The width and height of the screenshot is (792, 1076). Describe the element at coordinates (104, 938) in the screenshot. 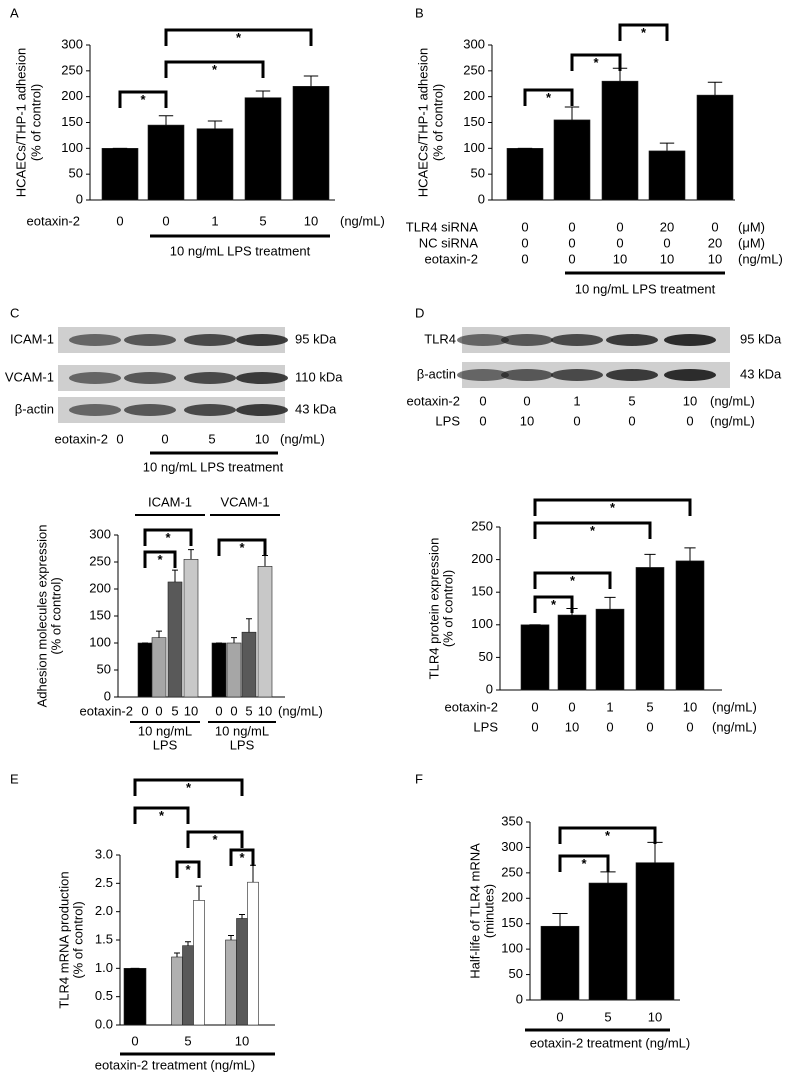

I see `y-tick-label: 1.5` at that location.